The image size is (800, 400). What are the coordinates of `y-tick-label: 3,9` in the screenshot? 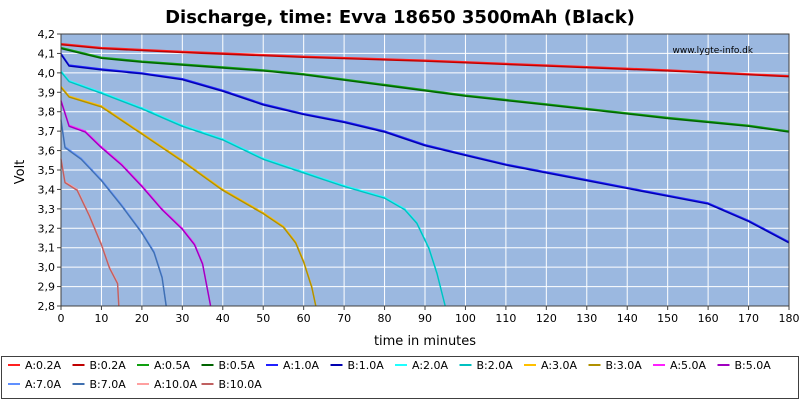 It's located at (47, 92).